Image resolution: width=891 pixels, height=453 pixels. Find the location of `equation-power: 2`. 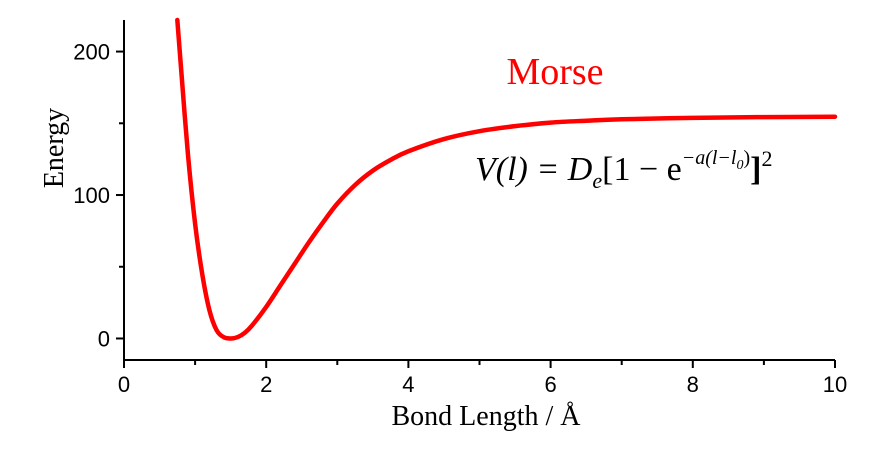

equation-power: 2 is located at coordinates (766, 158).